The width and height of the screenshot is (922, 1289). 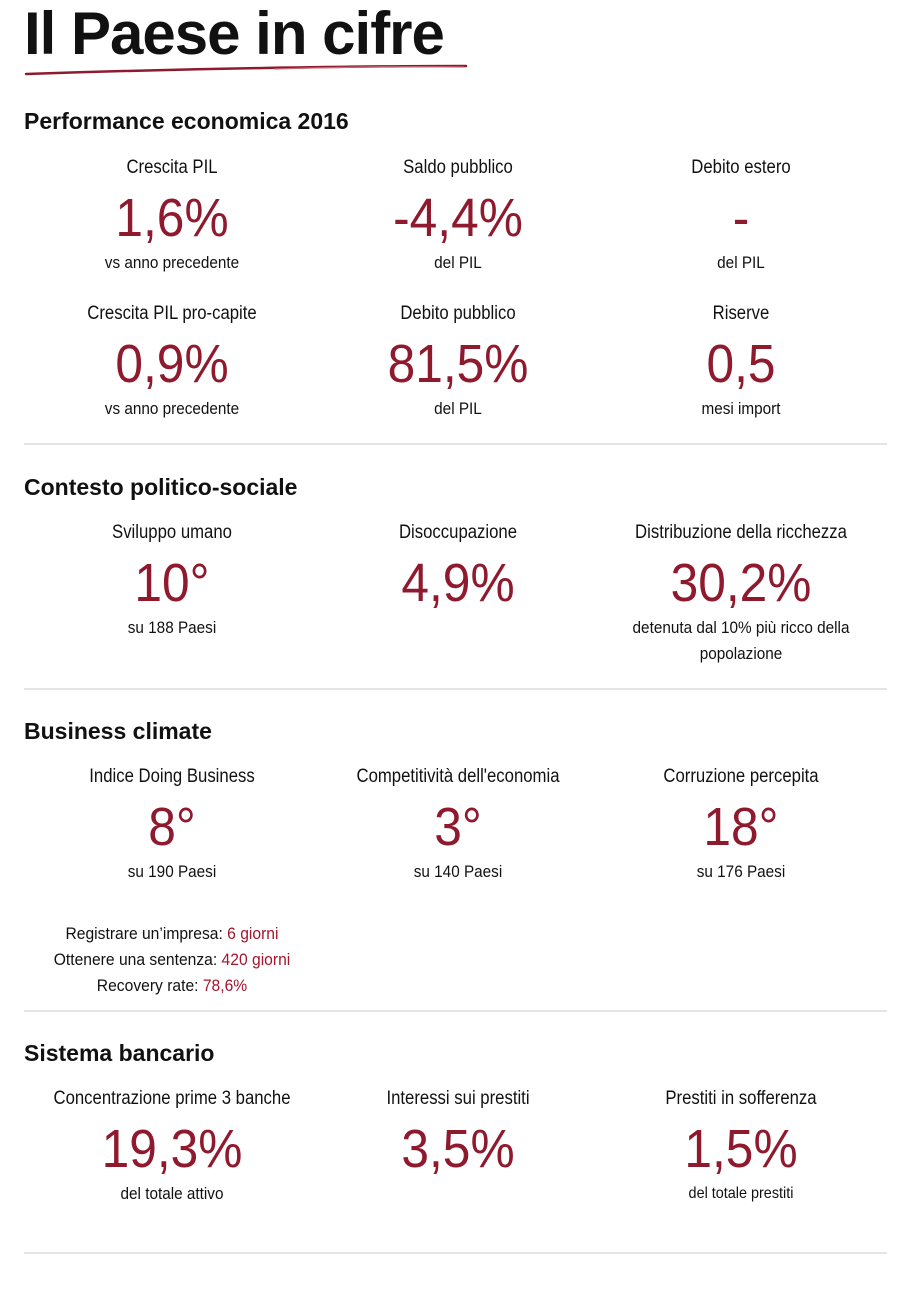 What do you see at coordinates (458, 532) in the screenshot?
I see `stat-label: Disoccupazione` at bounding box center [458, 532].